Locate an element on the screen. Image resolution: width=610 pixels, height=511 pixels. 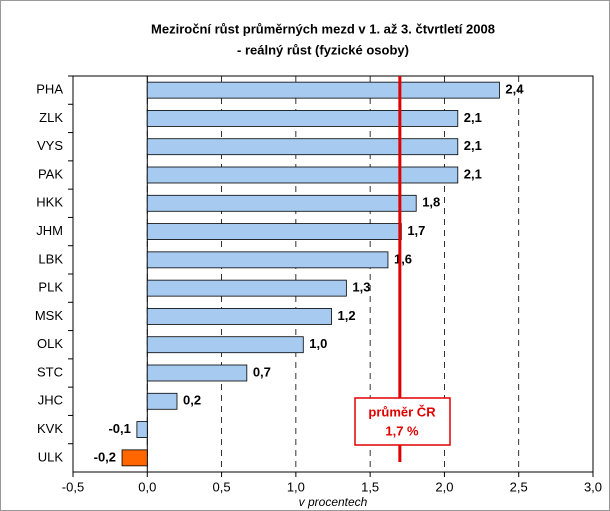
y-tick-label: JHM is located at coordinates (49, 230).